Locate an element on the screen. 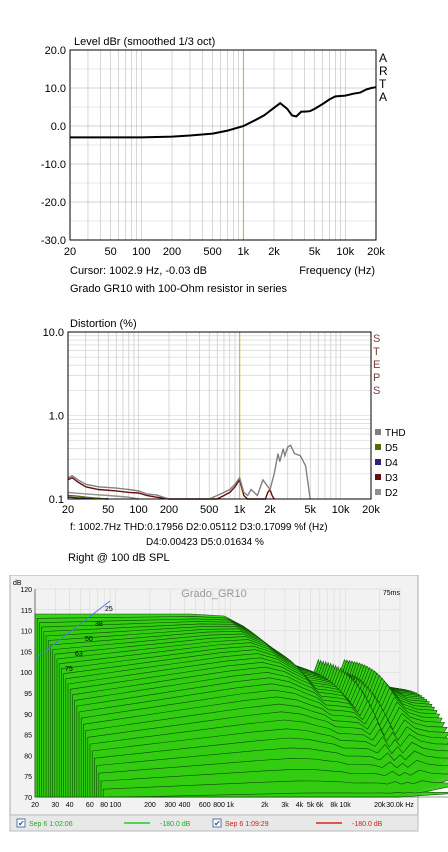 The width and height of the screenshot is (448, 852). fr-response-line is located at coordinates (223, 112).